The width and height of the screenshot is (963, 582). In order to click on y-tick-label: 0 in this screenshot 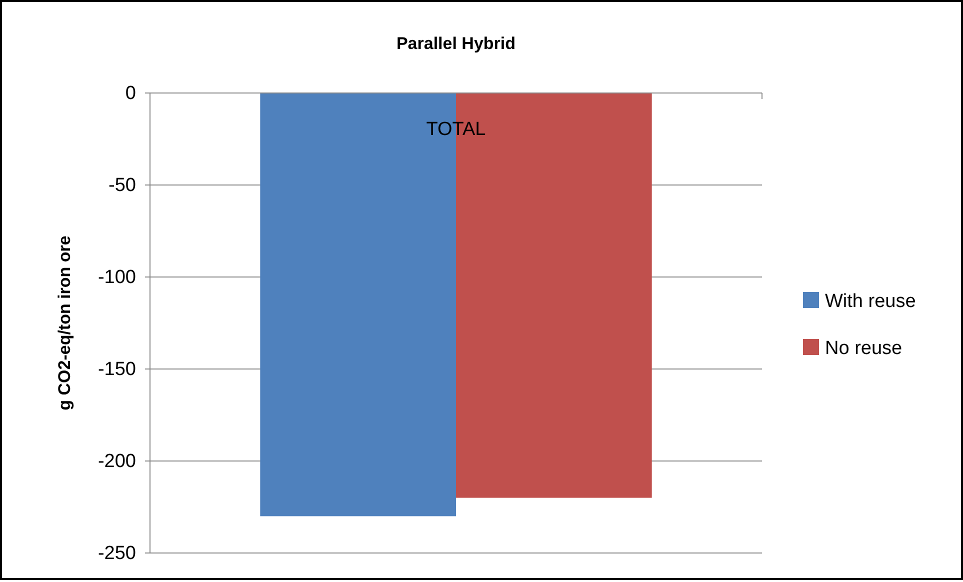, I will do `click(130, 93)`.